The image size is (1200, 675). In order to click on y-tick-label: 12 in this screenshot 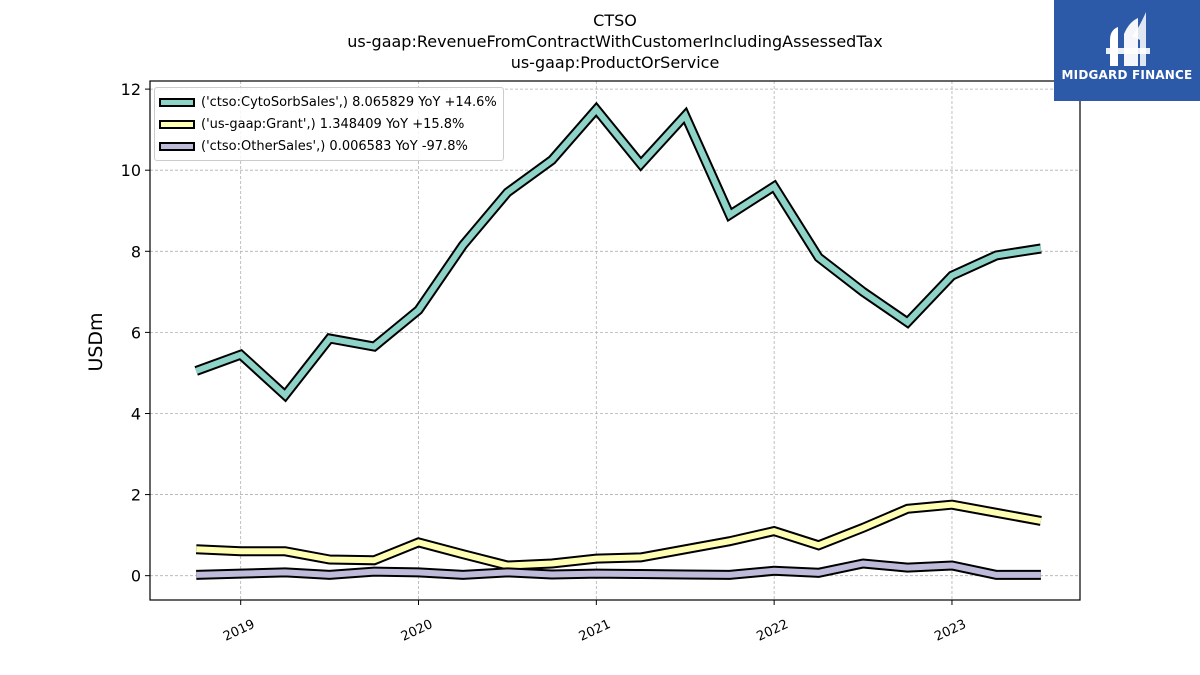, I will do `click(131, 89)`.